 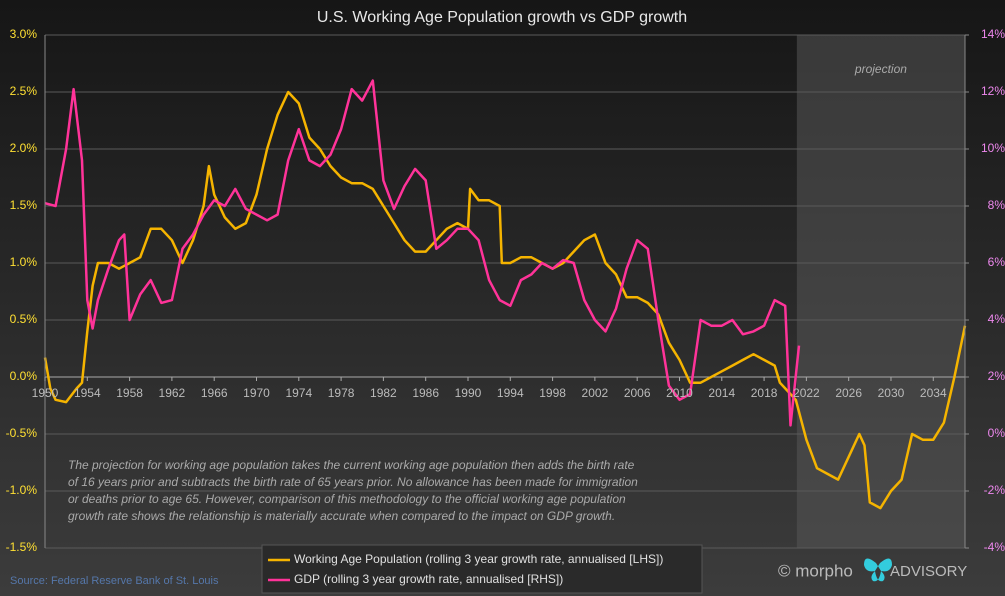 What do you see at coordinates (679, 393) in the screenshot?
I see `x-tick-label: 2010` at bounding box center [679, 393].